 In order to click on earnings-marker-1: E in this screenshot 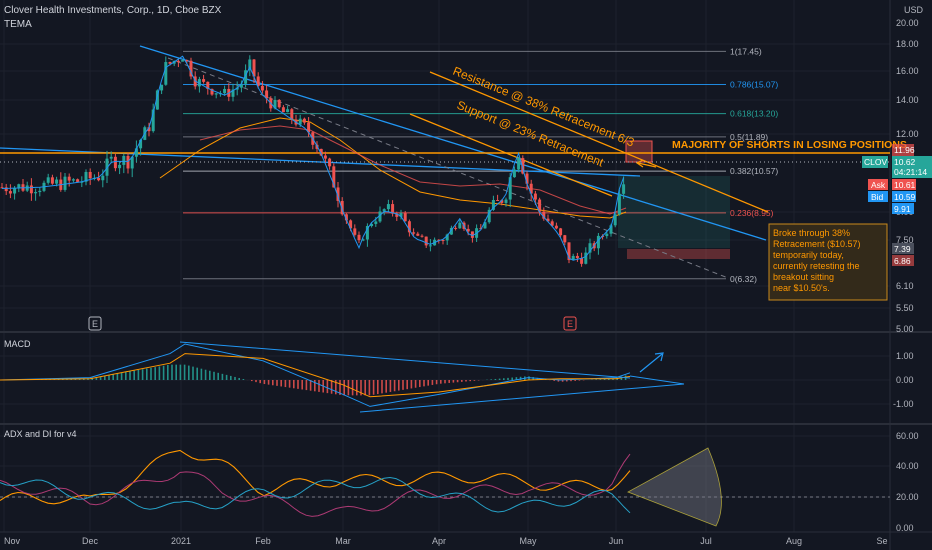, I will do `click(95, 323)`.